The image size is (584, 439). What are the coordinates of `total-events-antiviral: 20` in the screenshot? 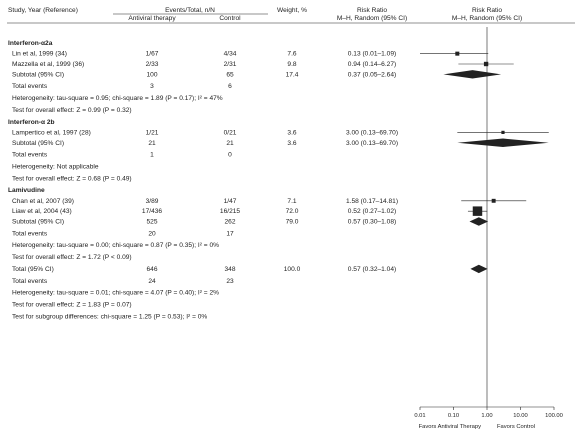 It's located at (152, 233).